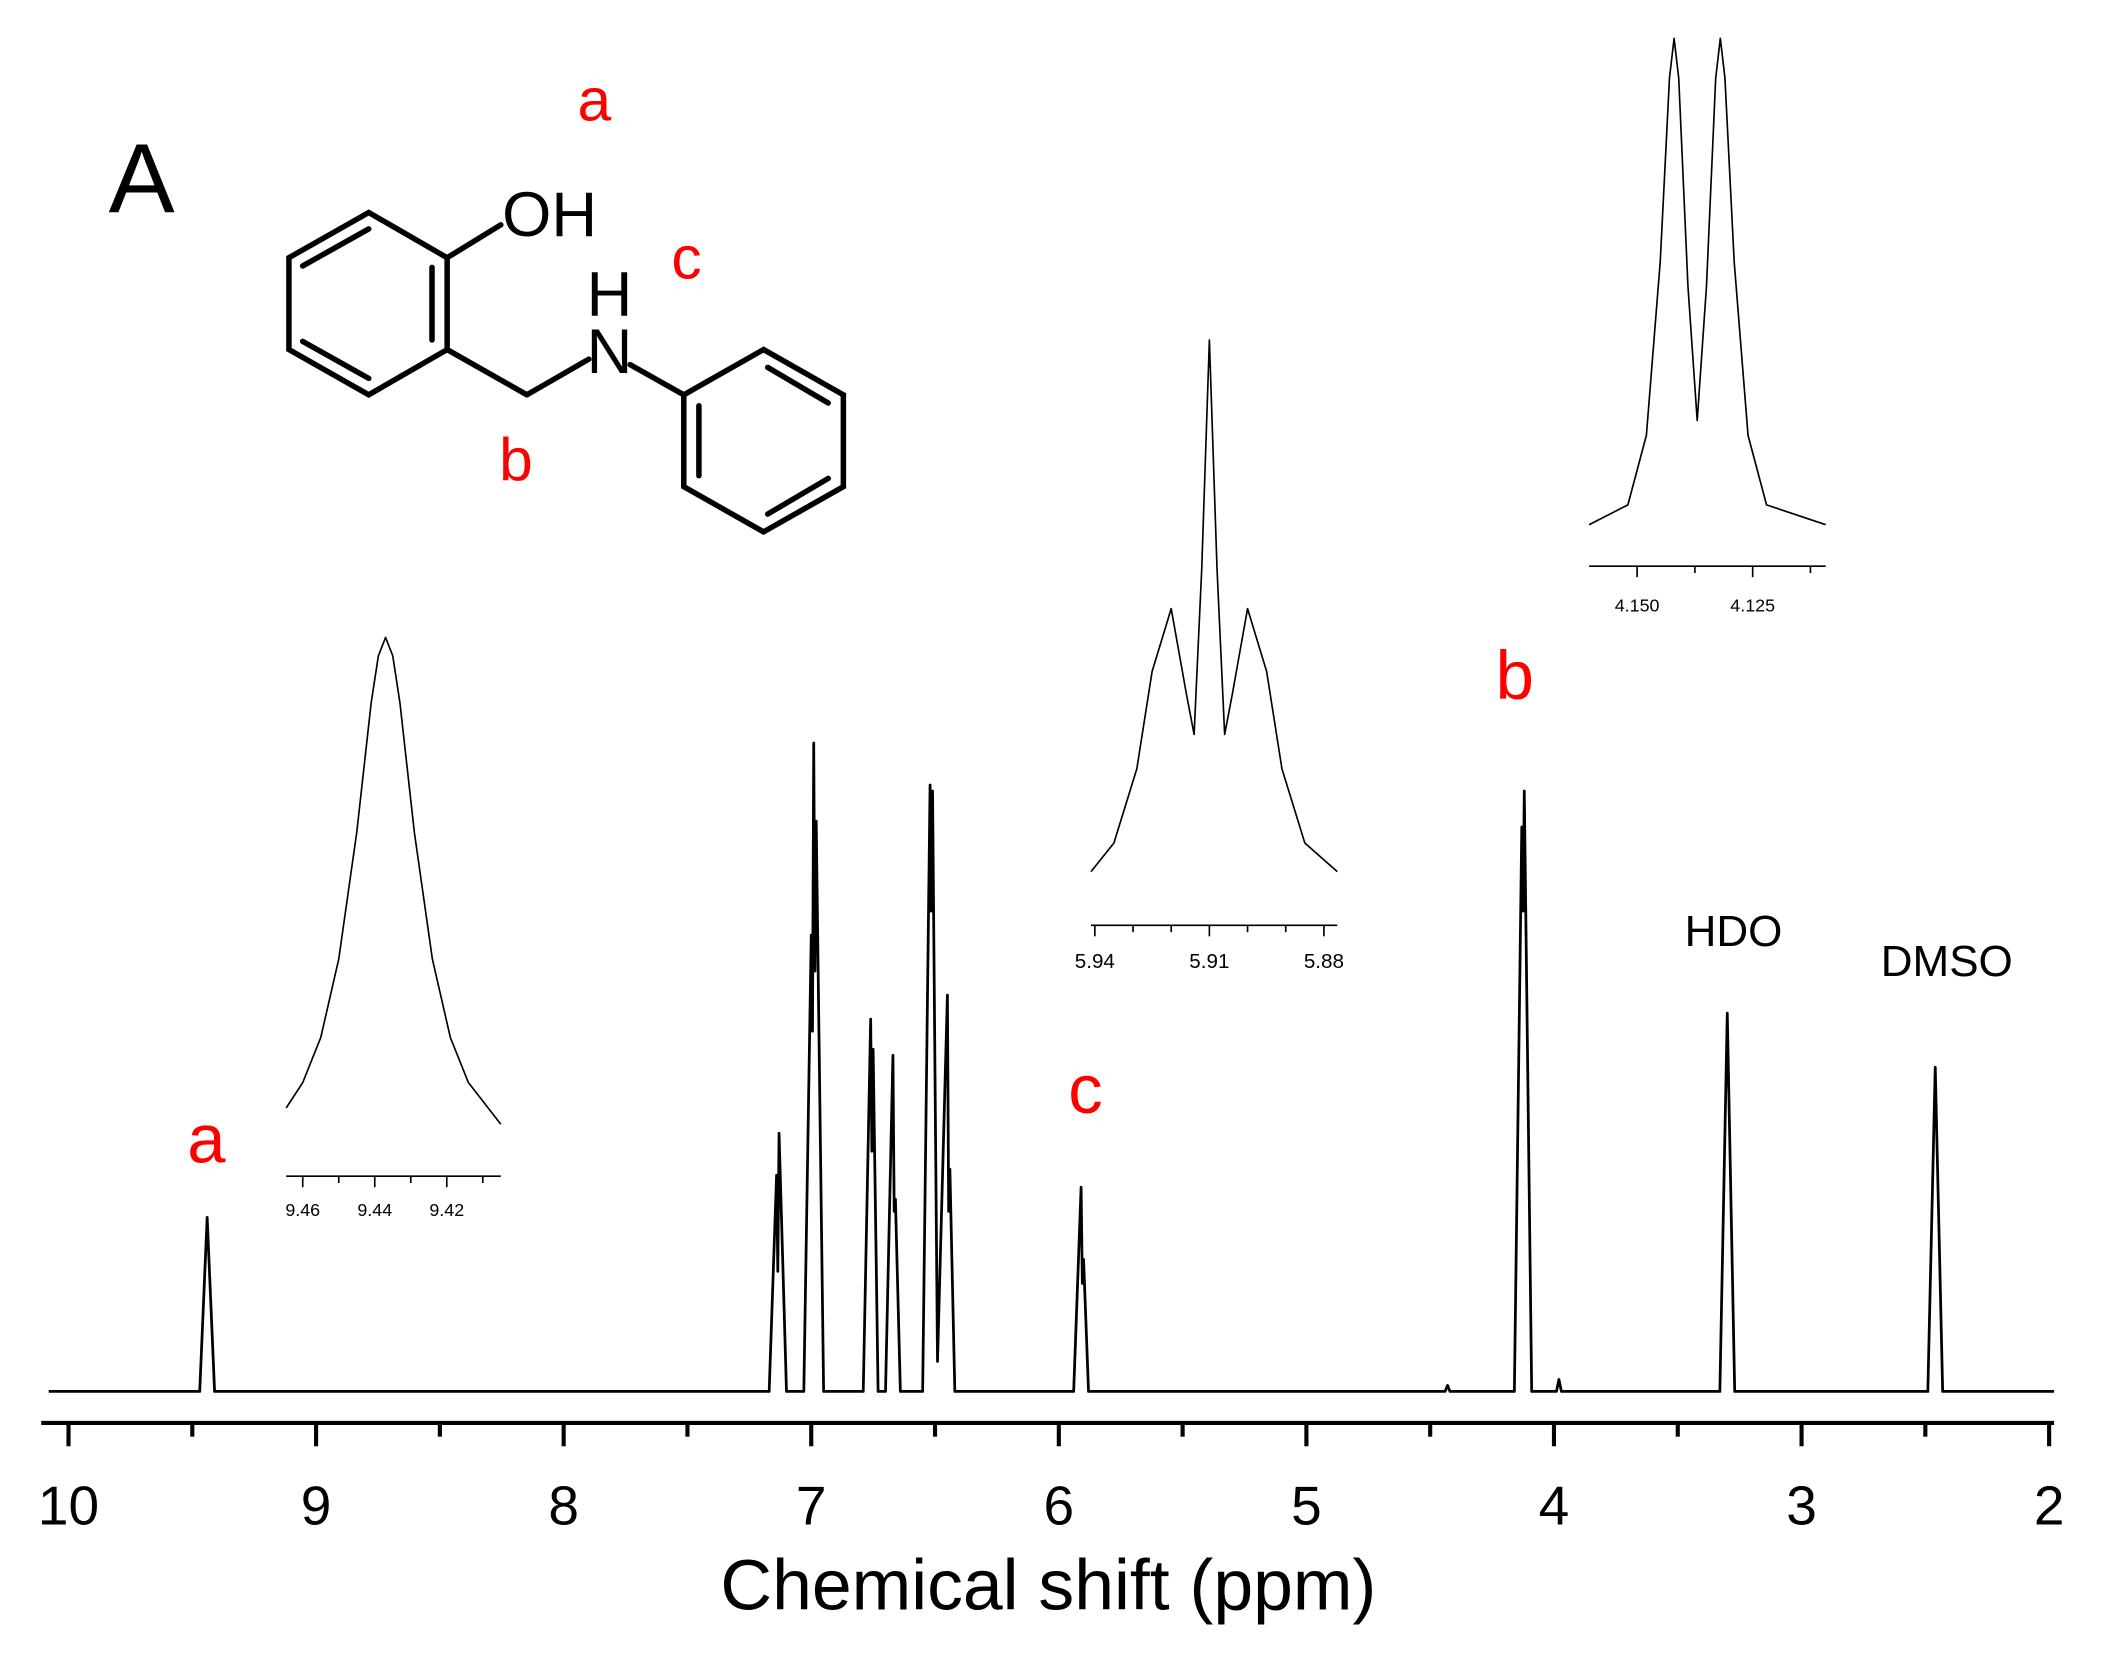 The image size is (2127, 1656). What do you see at coordinates (1752, 605) in the screenshot?
I see `x-tick-label: 4.125` at bounding box center [1752, 605].